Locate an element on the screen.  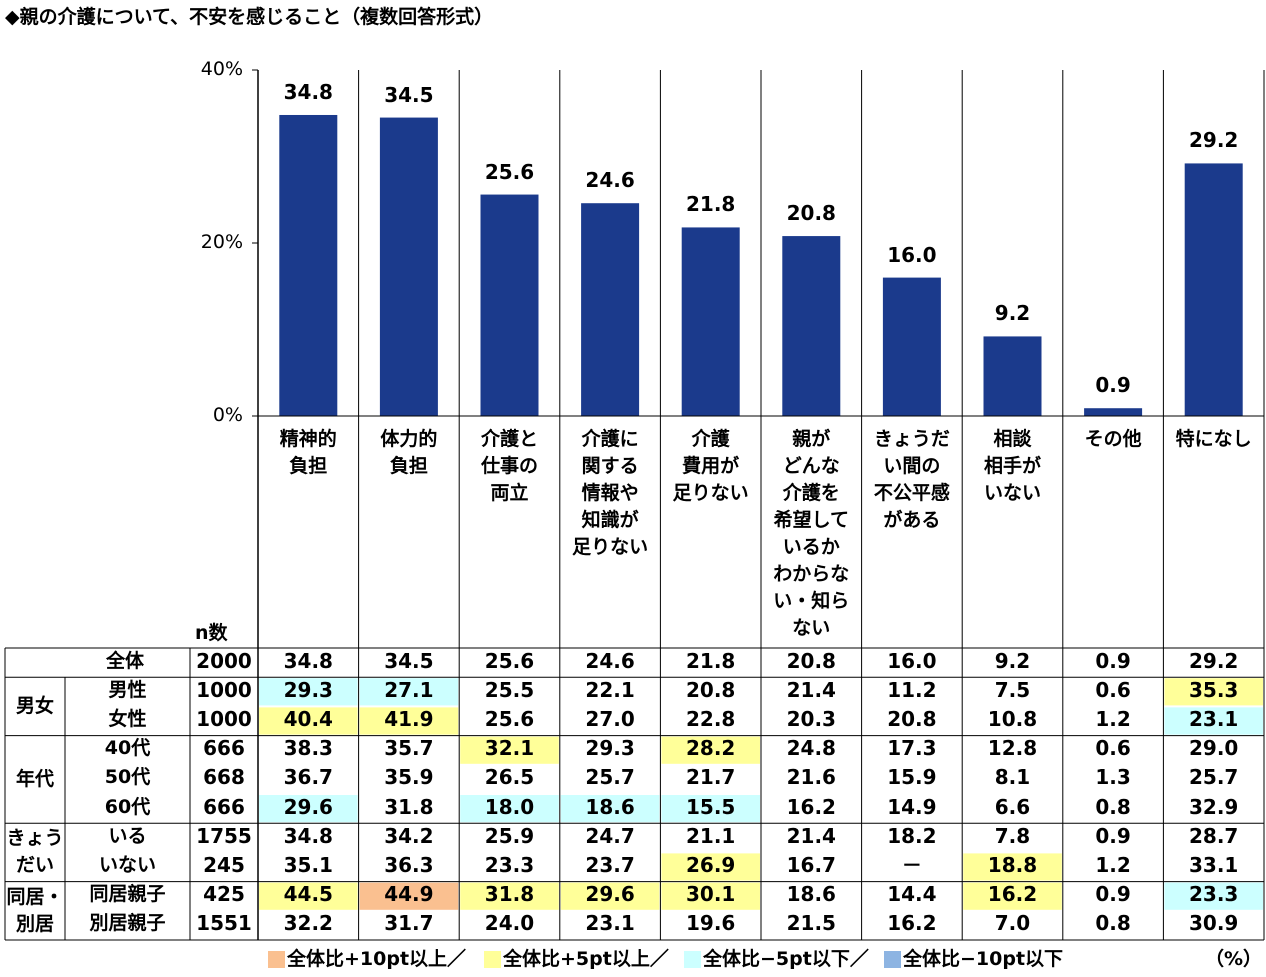
cell-value: 7.5 is located at coordinates (1012, 689).